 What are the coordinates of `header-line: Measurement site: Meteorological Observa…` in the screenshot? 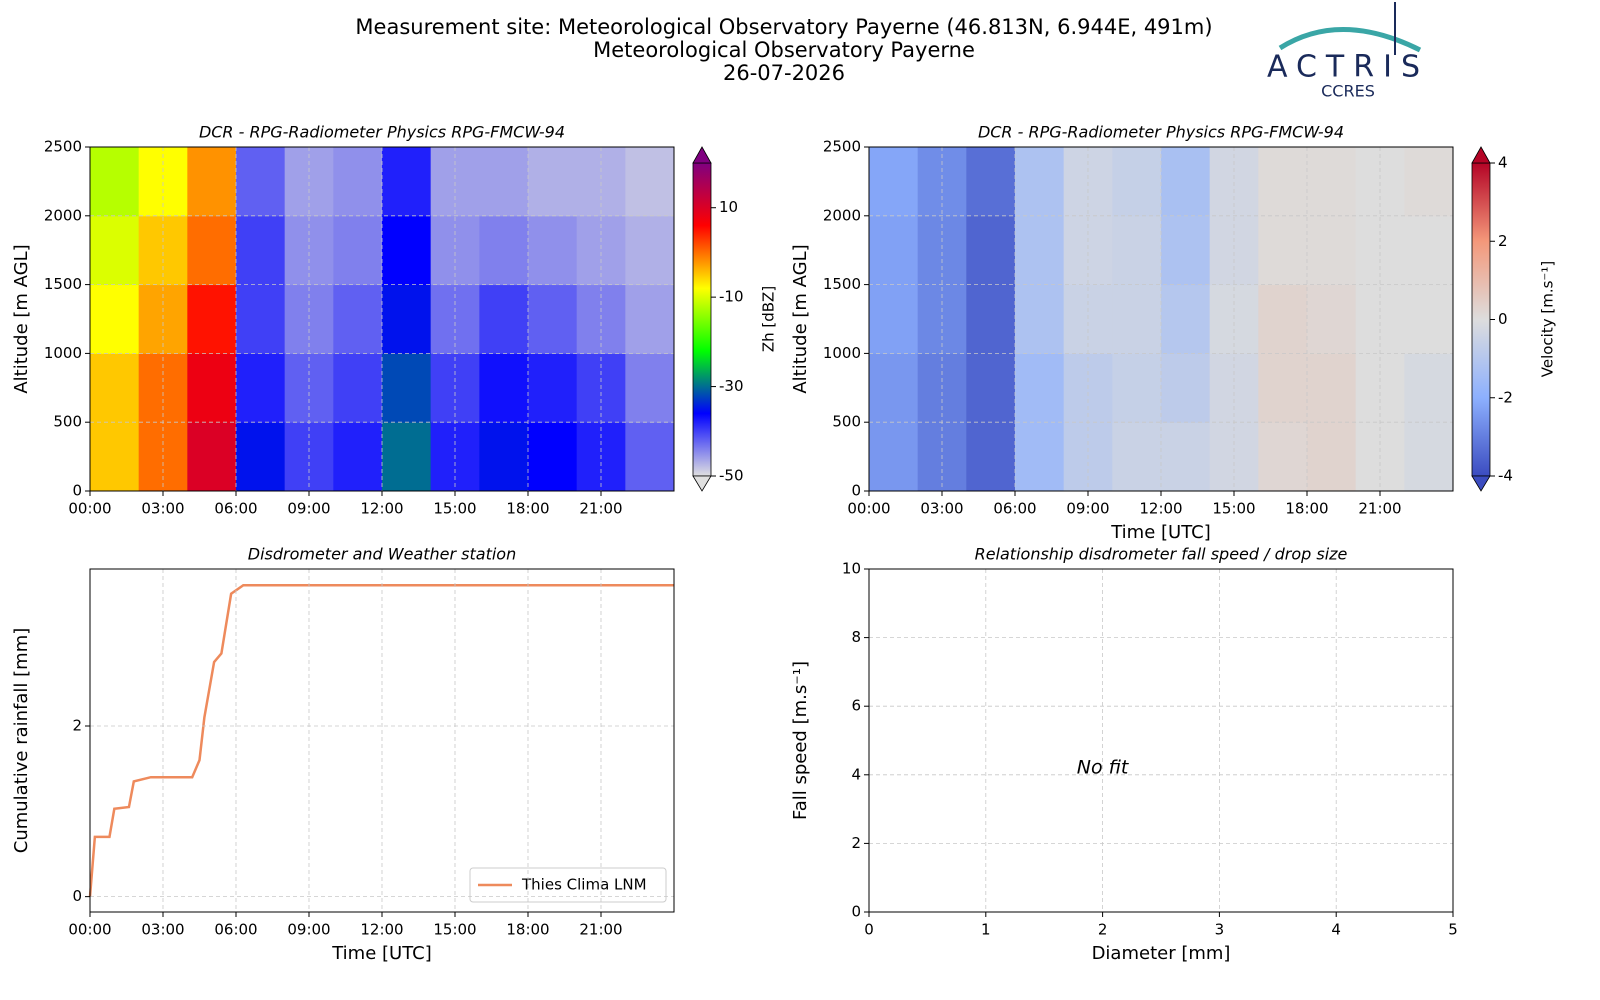 It's located at (783, 27).